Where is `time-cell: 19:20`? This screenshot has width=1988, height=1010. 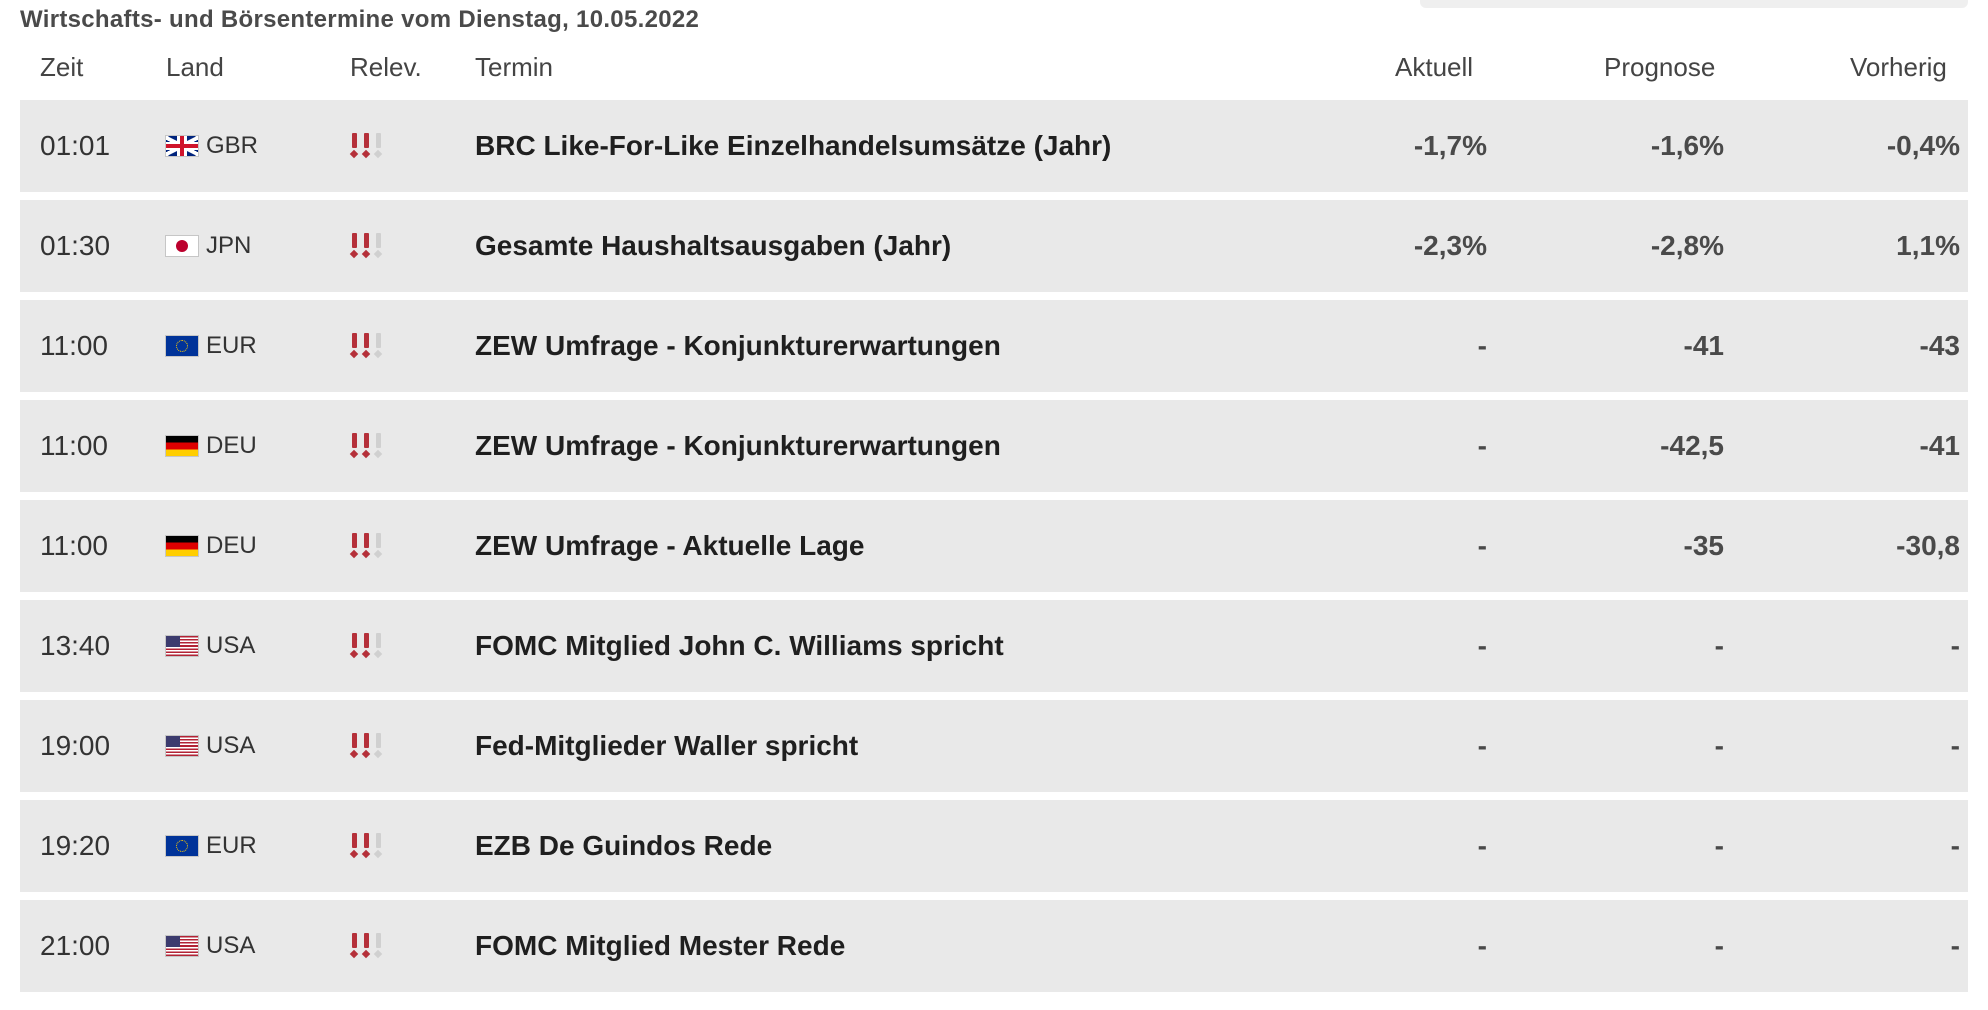
time-cell: 19:20 is located at coordinates (75, 845).